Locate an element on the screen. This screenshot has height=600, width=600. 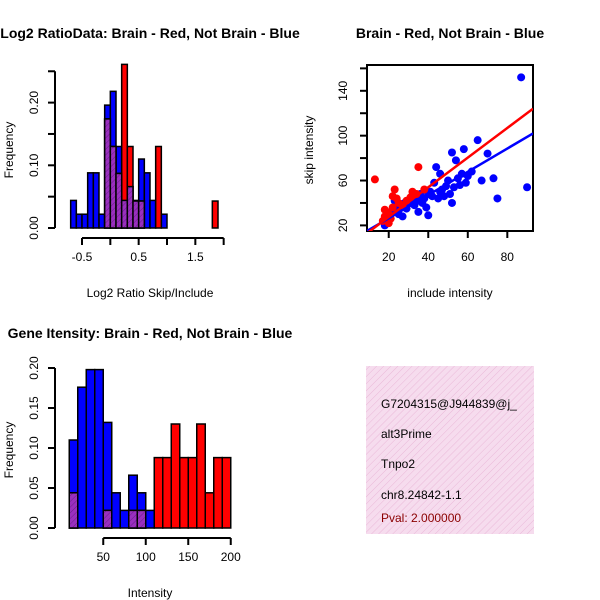
intensity-hist-y-tick-label: 0.05 is located at coordinates (34, 488).